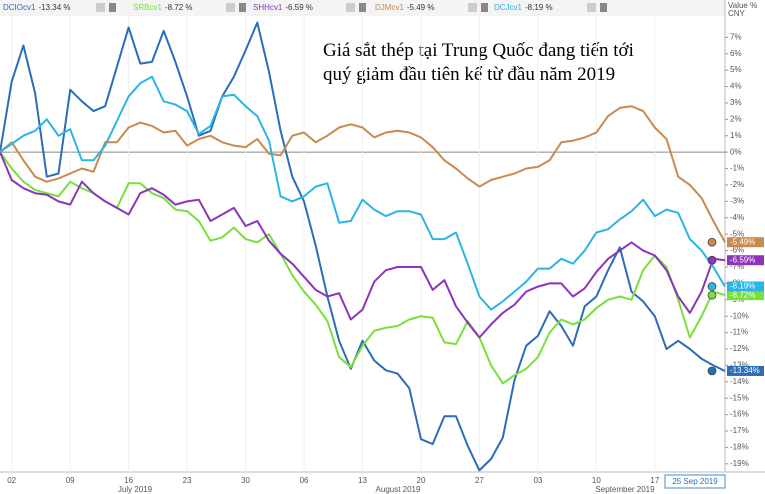 Image resolution: width=765 pixels, height=494 pixels. I want to click on y-tick-label: -15%, so click(739, 397).